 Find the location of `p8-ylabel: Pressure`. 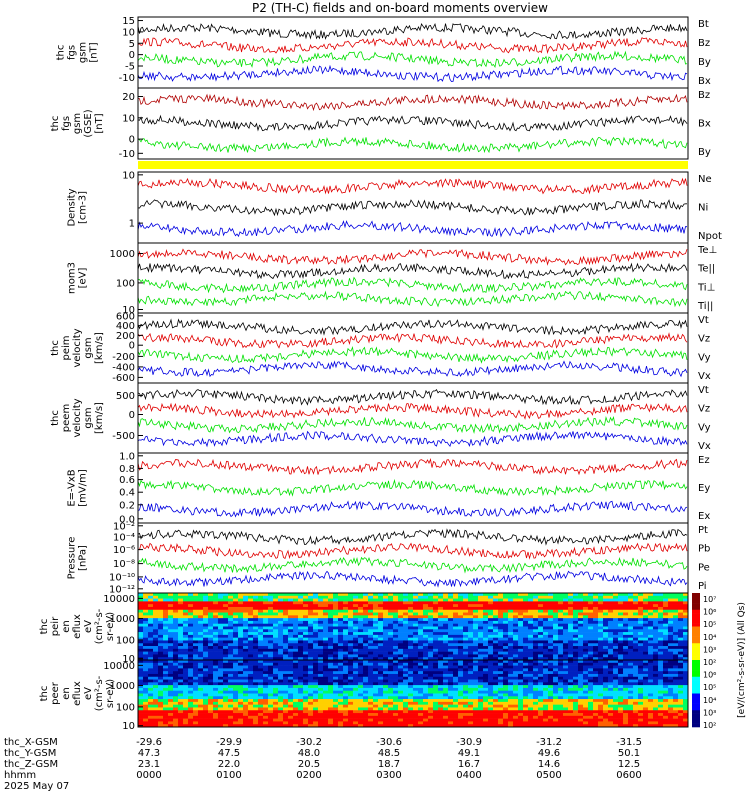

p8-ylabel: Pressure is located at coordinates (72, 558).